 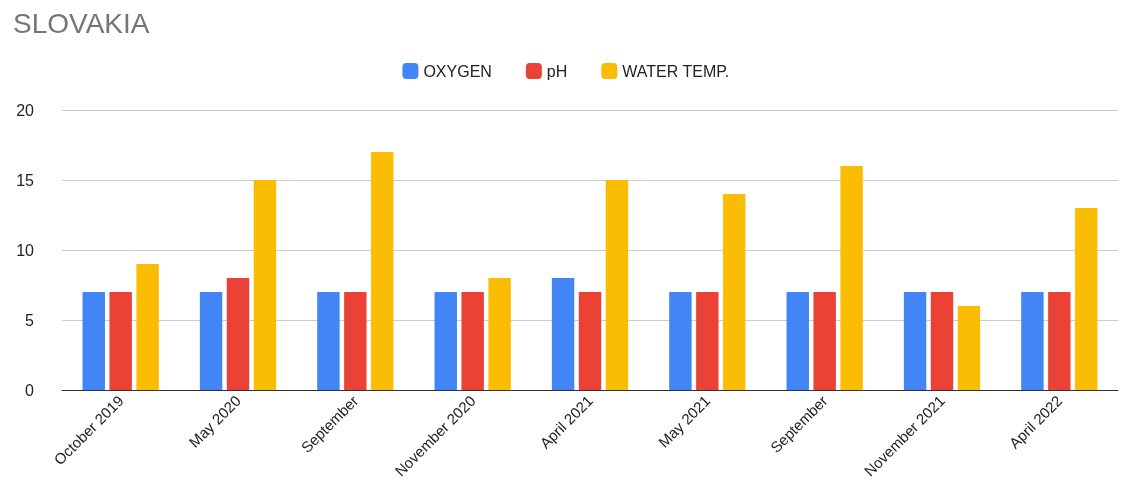 I want to click on chart-title: SLOVAKIA, so click(x=81, y=23).